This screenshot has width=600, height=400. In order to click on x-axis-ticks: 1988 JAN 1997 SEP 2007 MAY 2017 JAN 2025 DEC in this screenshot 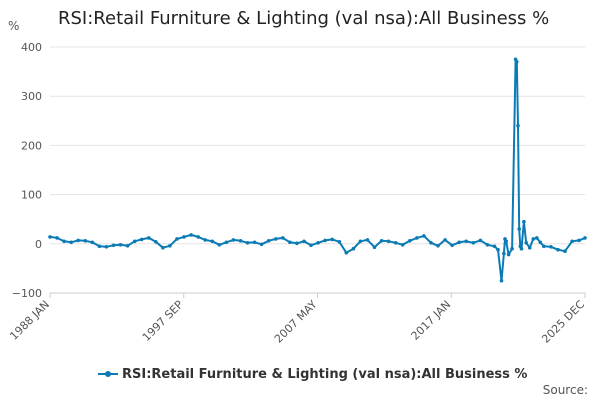, I will do `click(297, 319)`.